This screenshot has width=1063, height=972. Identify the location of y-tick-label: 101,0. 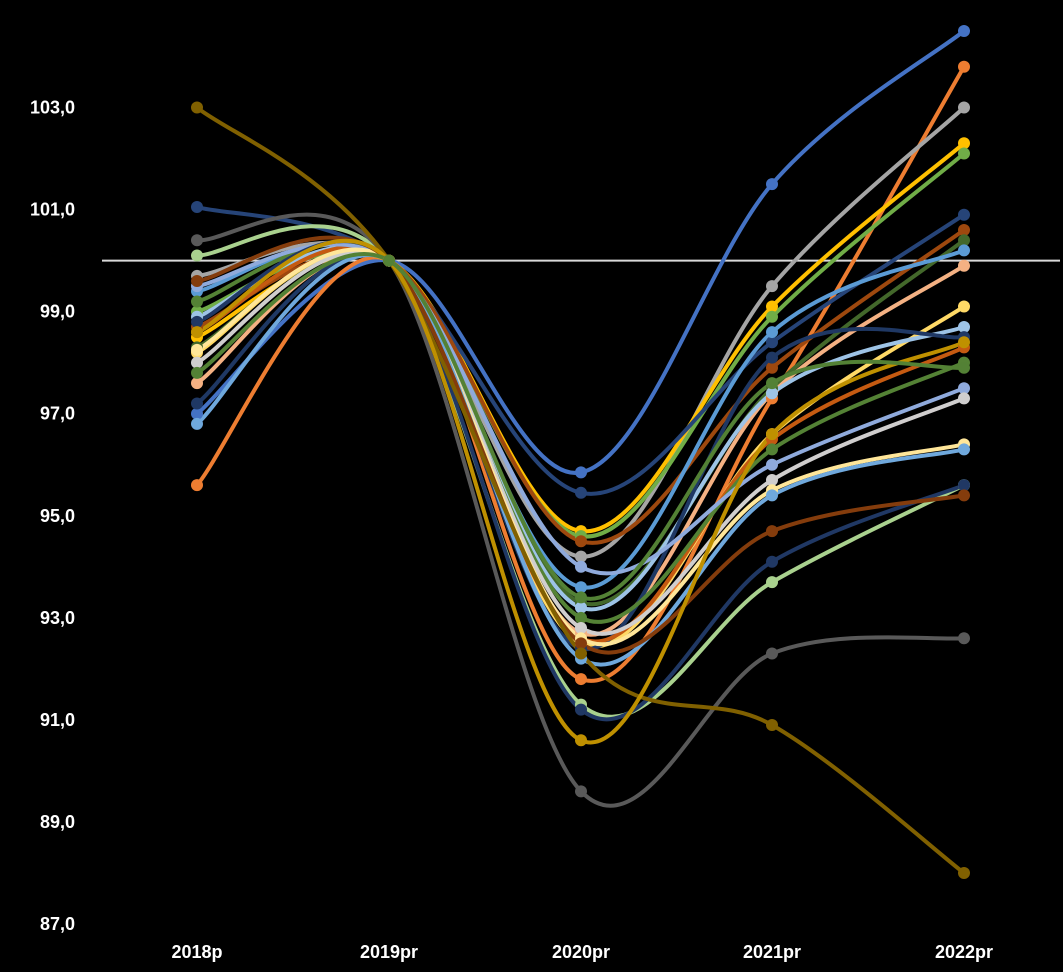
(52, 210).